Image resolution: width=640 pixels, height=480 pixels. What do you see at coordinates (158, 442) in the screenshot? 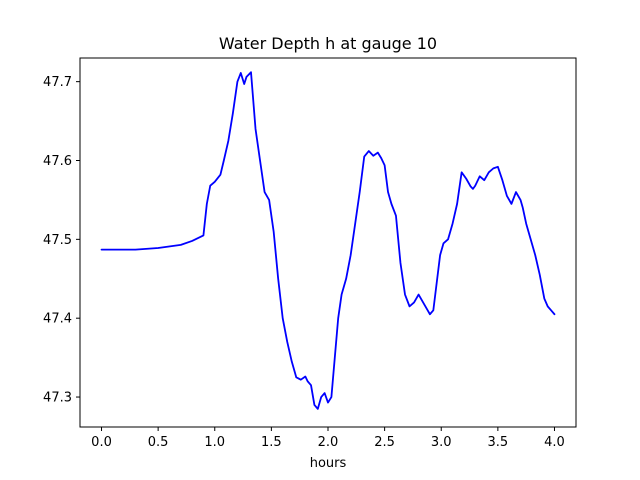
I see `x-tick-label: 0.5` at bounding box center [158, 442].